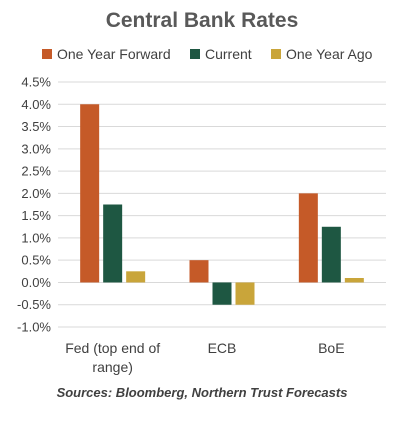 This screenshot has width=404, height=431. What do you see at coordinates (228, 54) in the screenshot?
I see `legend-label: Current` at bounding box center [228, 54].